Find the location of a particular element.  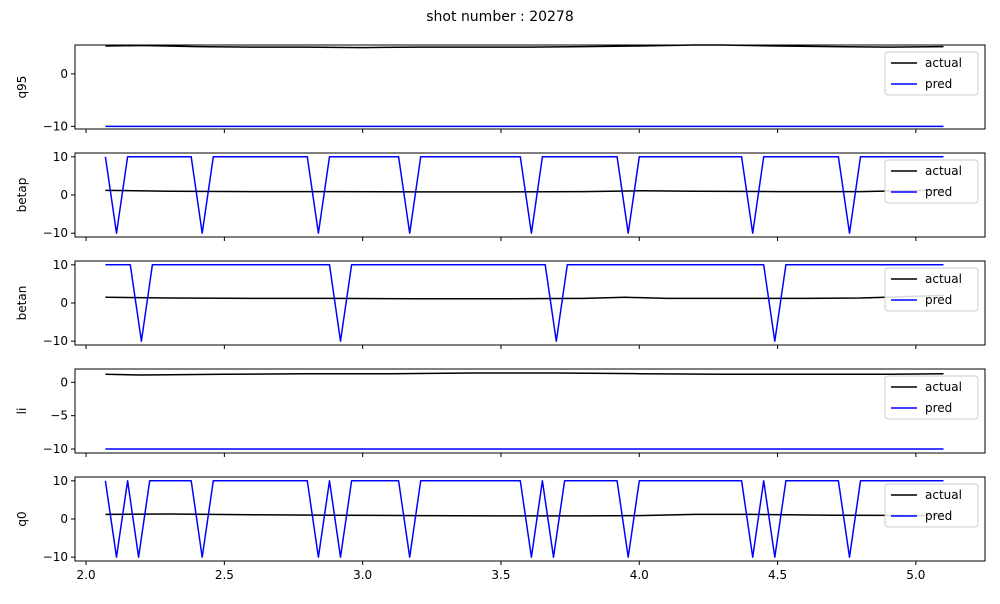

x-tick-label: 5.0 is located at coordinates (915, 575).